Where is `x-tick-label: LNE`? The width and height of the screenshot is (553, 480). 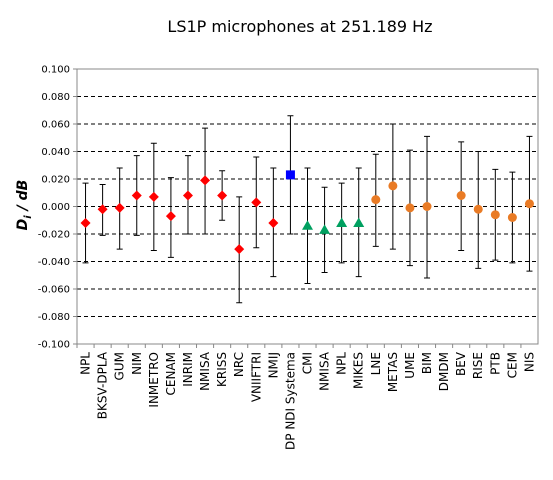 x-tick-label: LNE is located at coordinates (376, 363).